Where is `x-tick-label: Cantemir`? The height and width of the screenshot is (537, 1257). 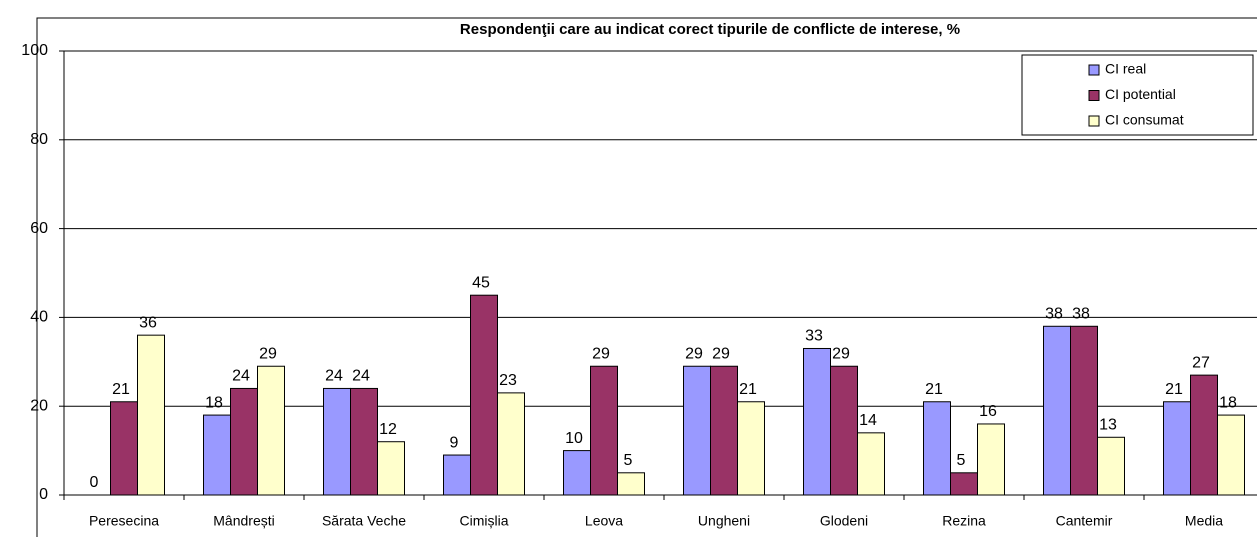
x-tick-label: Cantemir is located at coordinates (1084, 521).